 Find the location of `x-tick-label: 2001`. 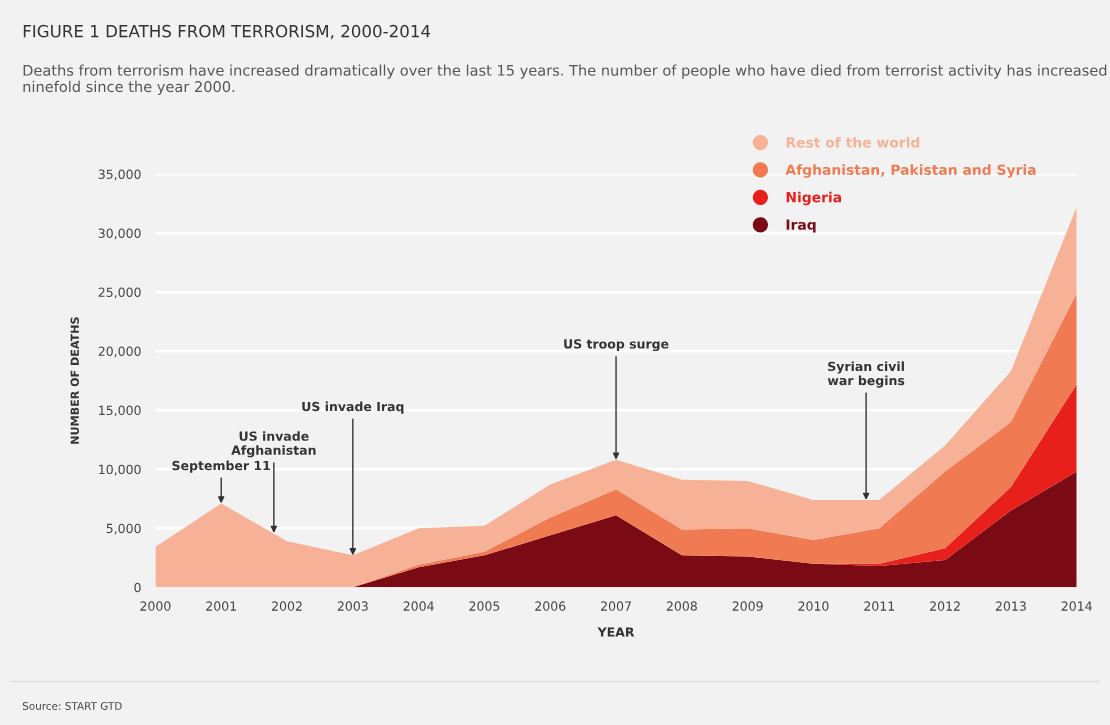

x-tick-label: 2001 is located at coordinates (221, 606).